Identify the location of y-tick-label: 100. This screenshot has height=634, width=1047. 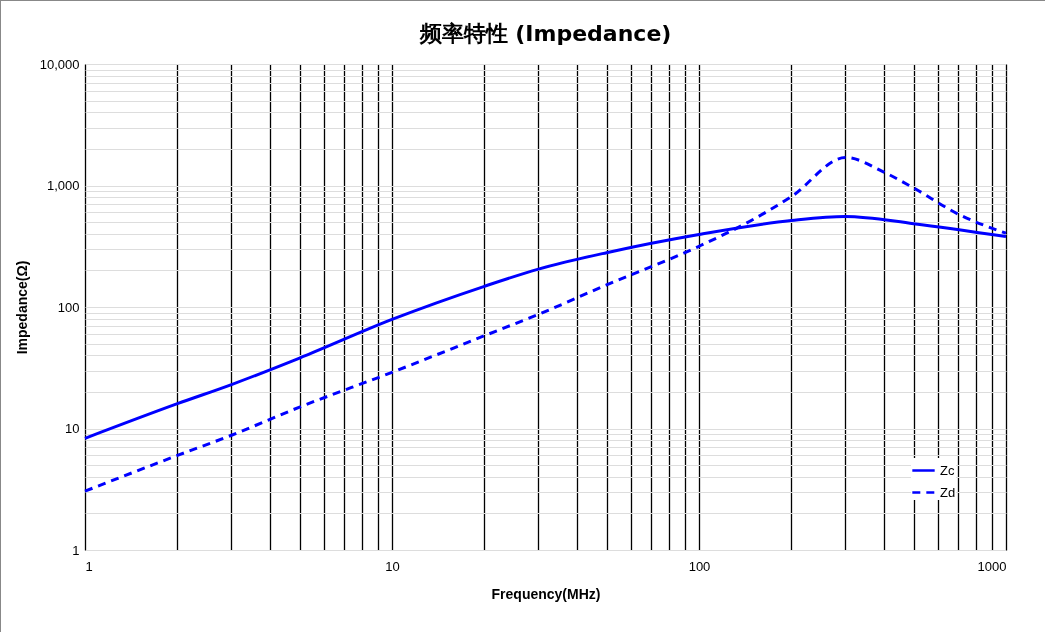
(68, 307).